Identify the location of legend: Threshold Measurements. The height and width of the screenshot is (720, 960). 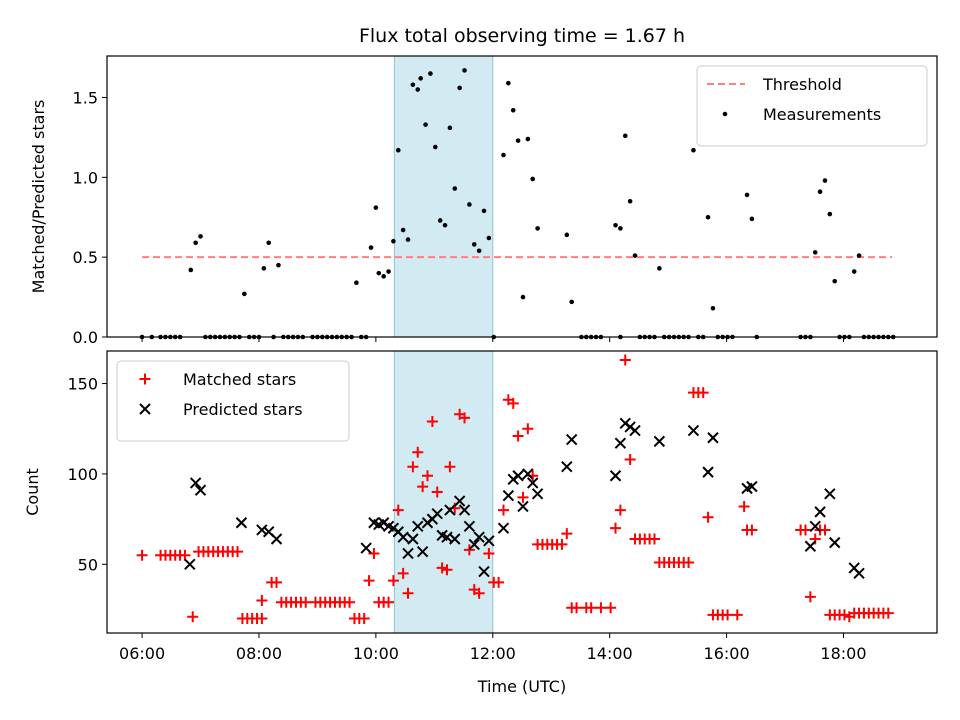
(812, 106).